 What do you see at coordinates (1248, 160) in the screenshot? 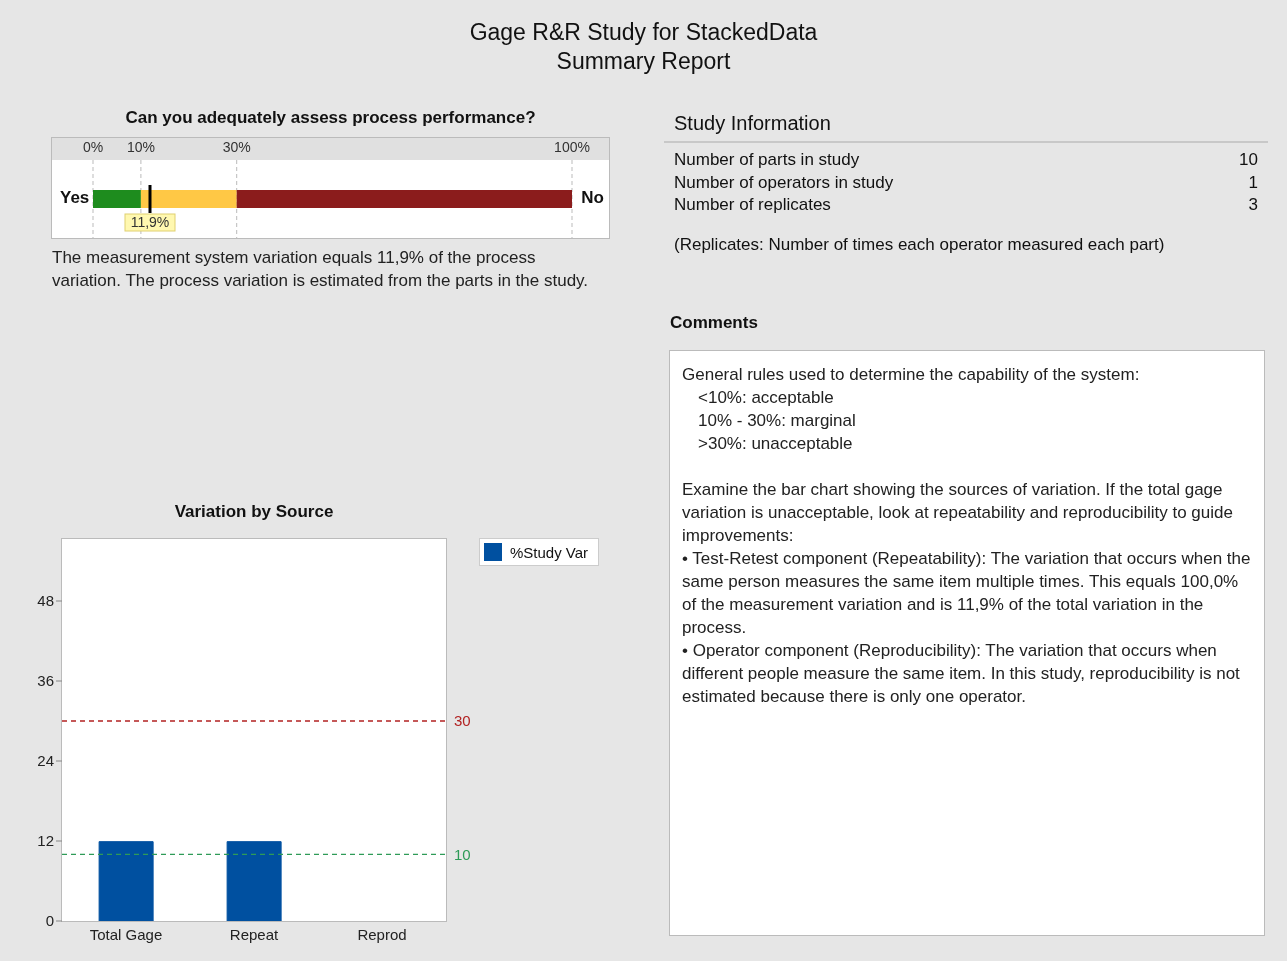
I see `data-label: 10` at bounding box center [1248, 160].